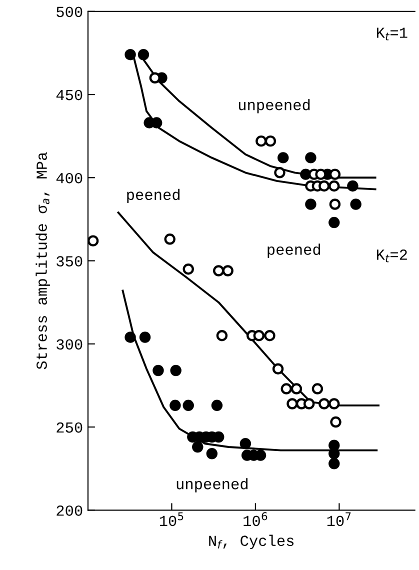  I want to click on y-tick-label: 300, so click(69, 344).